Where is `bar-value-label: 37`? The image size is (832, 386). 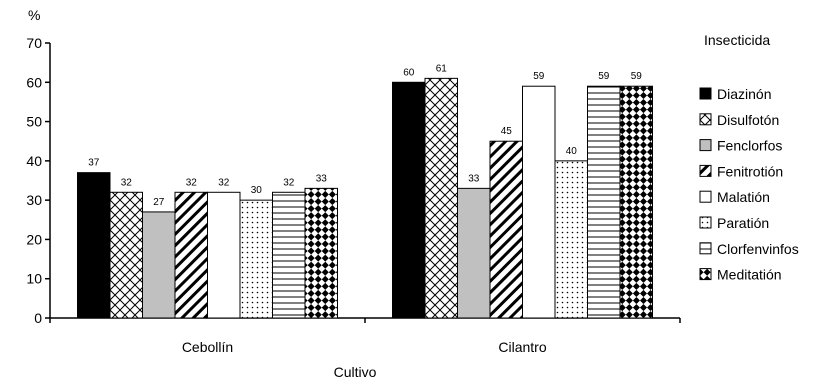 bar-value-label: 37 is located at coordinates (94, 163).